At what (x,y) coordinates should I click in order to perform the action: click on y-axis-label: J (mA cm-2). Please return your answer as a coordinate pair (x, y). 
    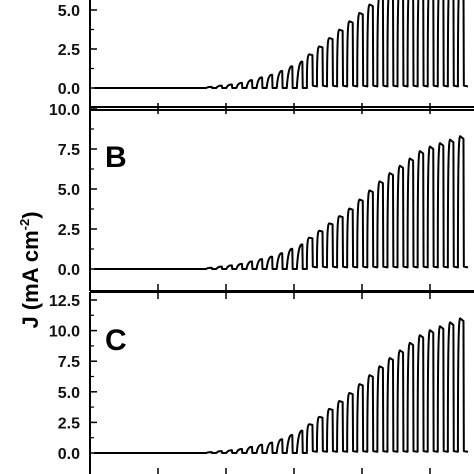
    Looking at the image, I should click on (30, 269).